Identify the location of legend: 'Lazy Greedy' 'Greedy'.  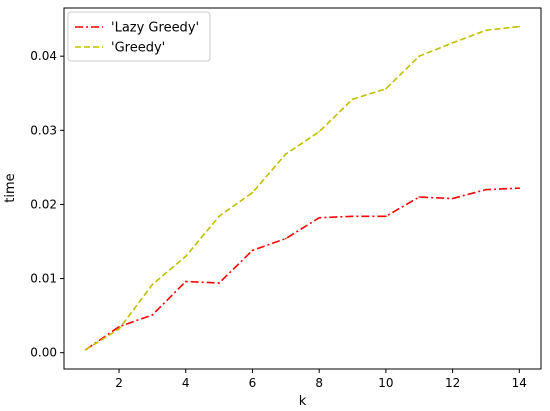
(139, 36).